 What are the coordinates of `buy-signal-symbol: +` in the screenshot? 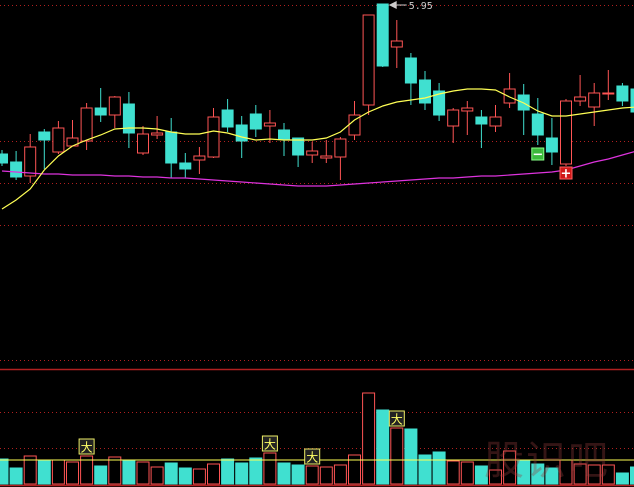 It's located at (566, 174).